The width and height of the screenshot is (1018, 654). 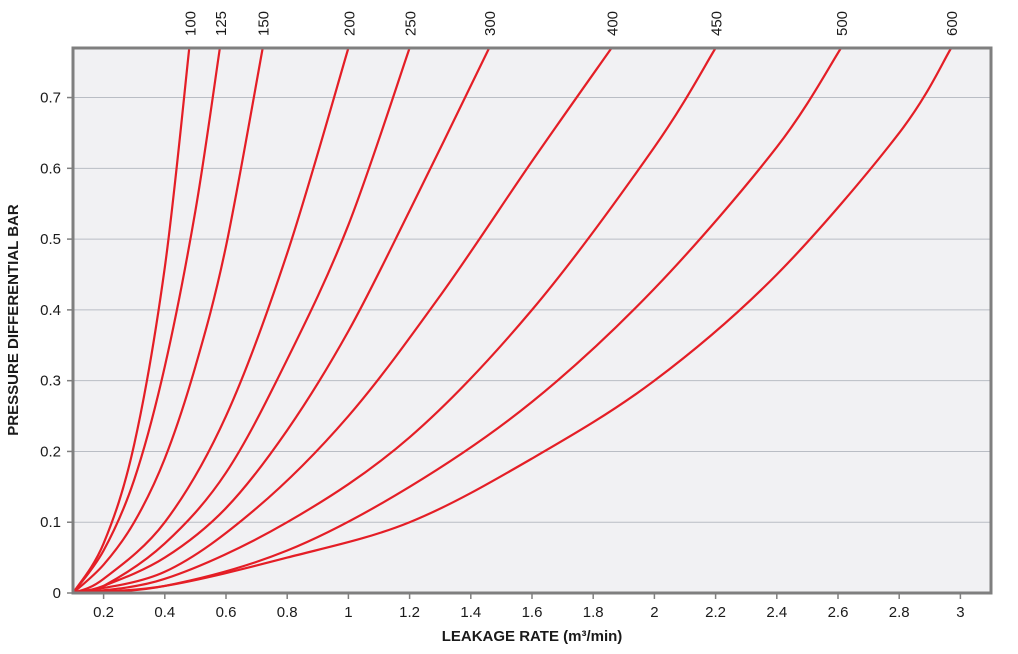 I want to click on series-label-250: 250, so click(x=411, y=23).